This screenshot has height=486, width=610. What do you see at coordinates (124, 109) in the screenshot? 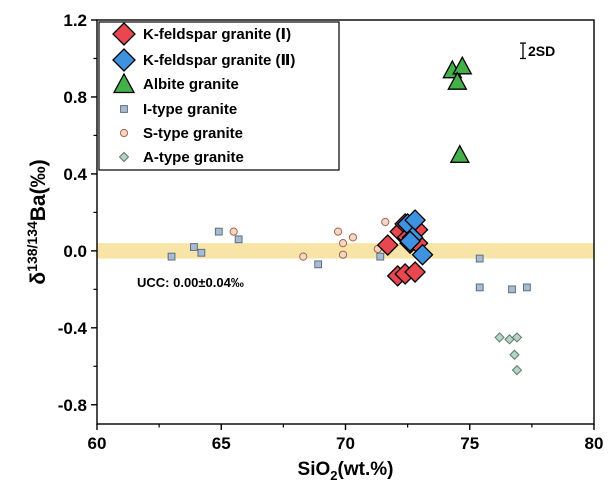
I see `legend-marker-itype` at bounding box center [124, 109].